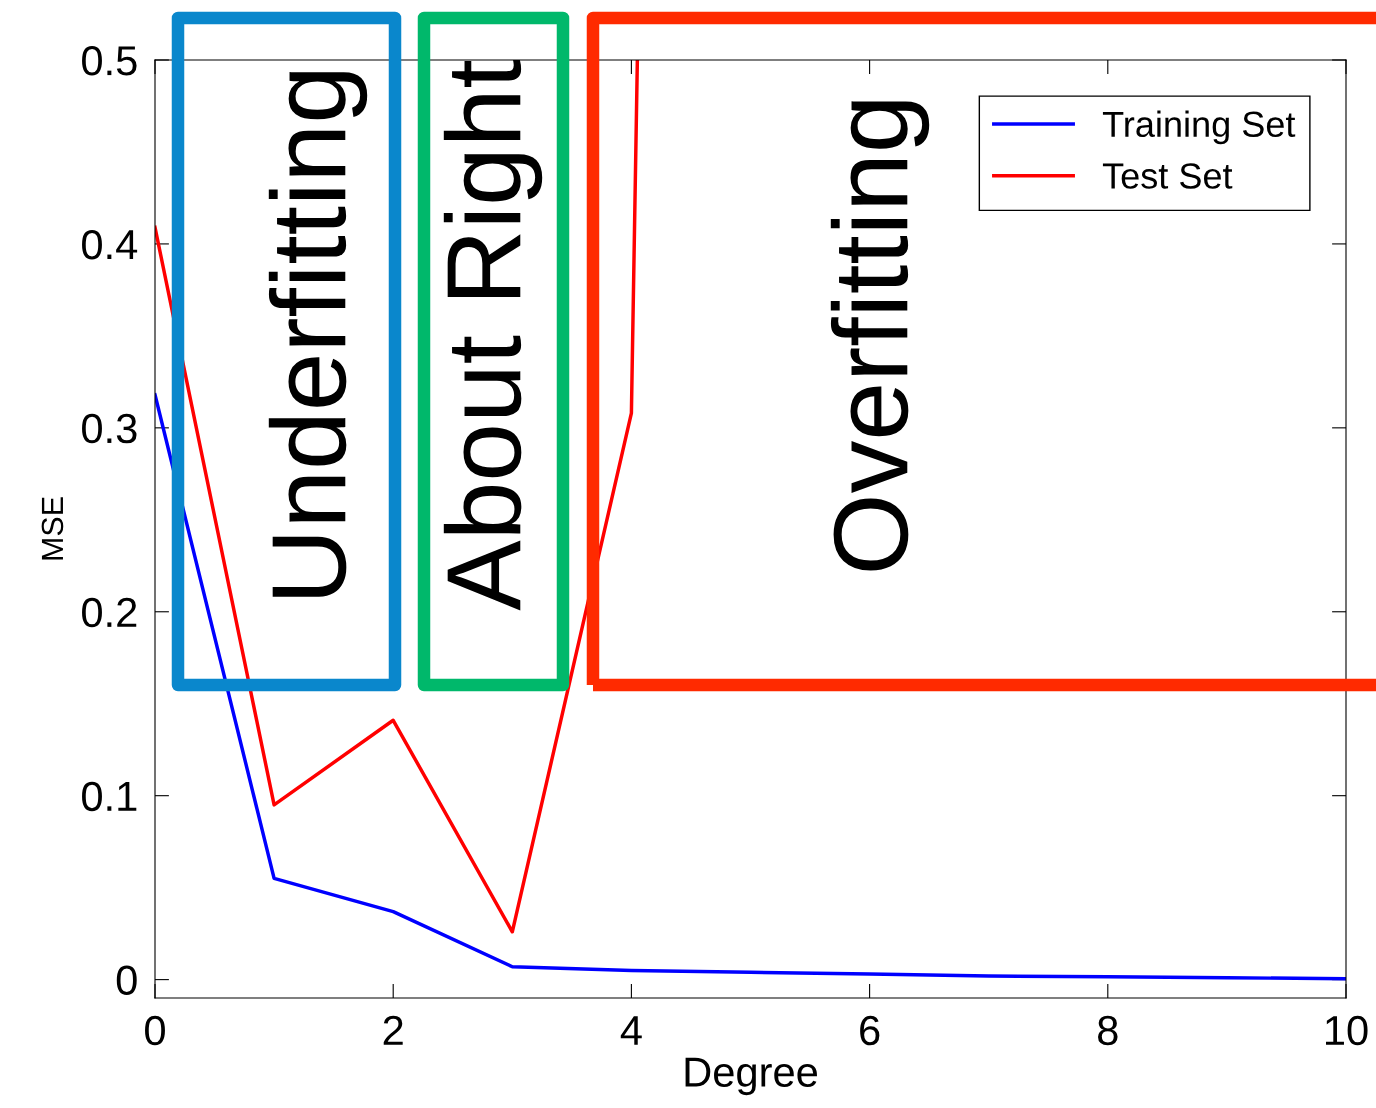  Describe the element at coordinates (1108, 1030) in the screenshot. I see `x-tick-label: 8` at that location.